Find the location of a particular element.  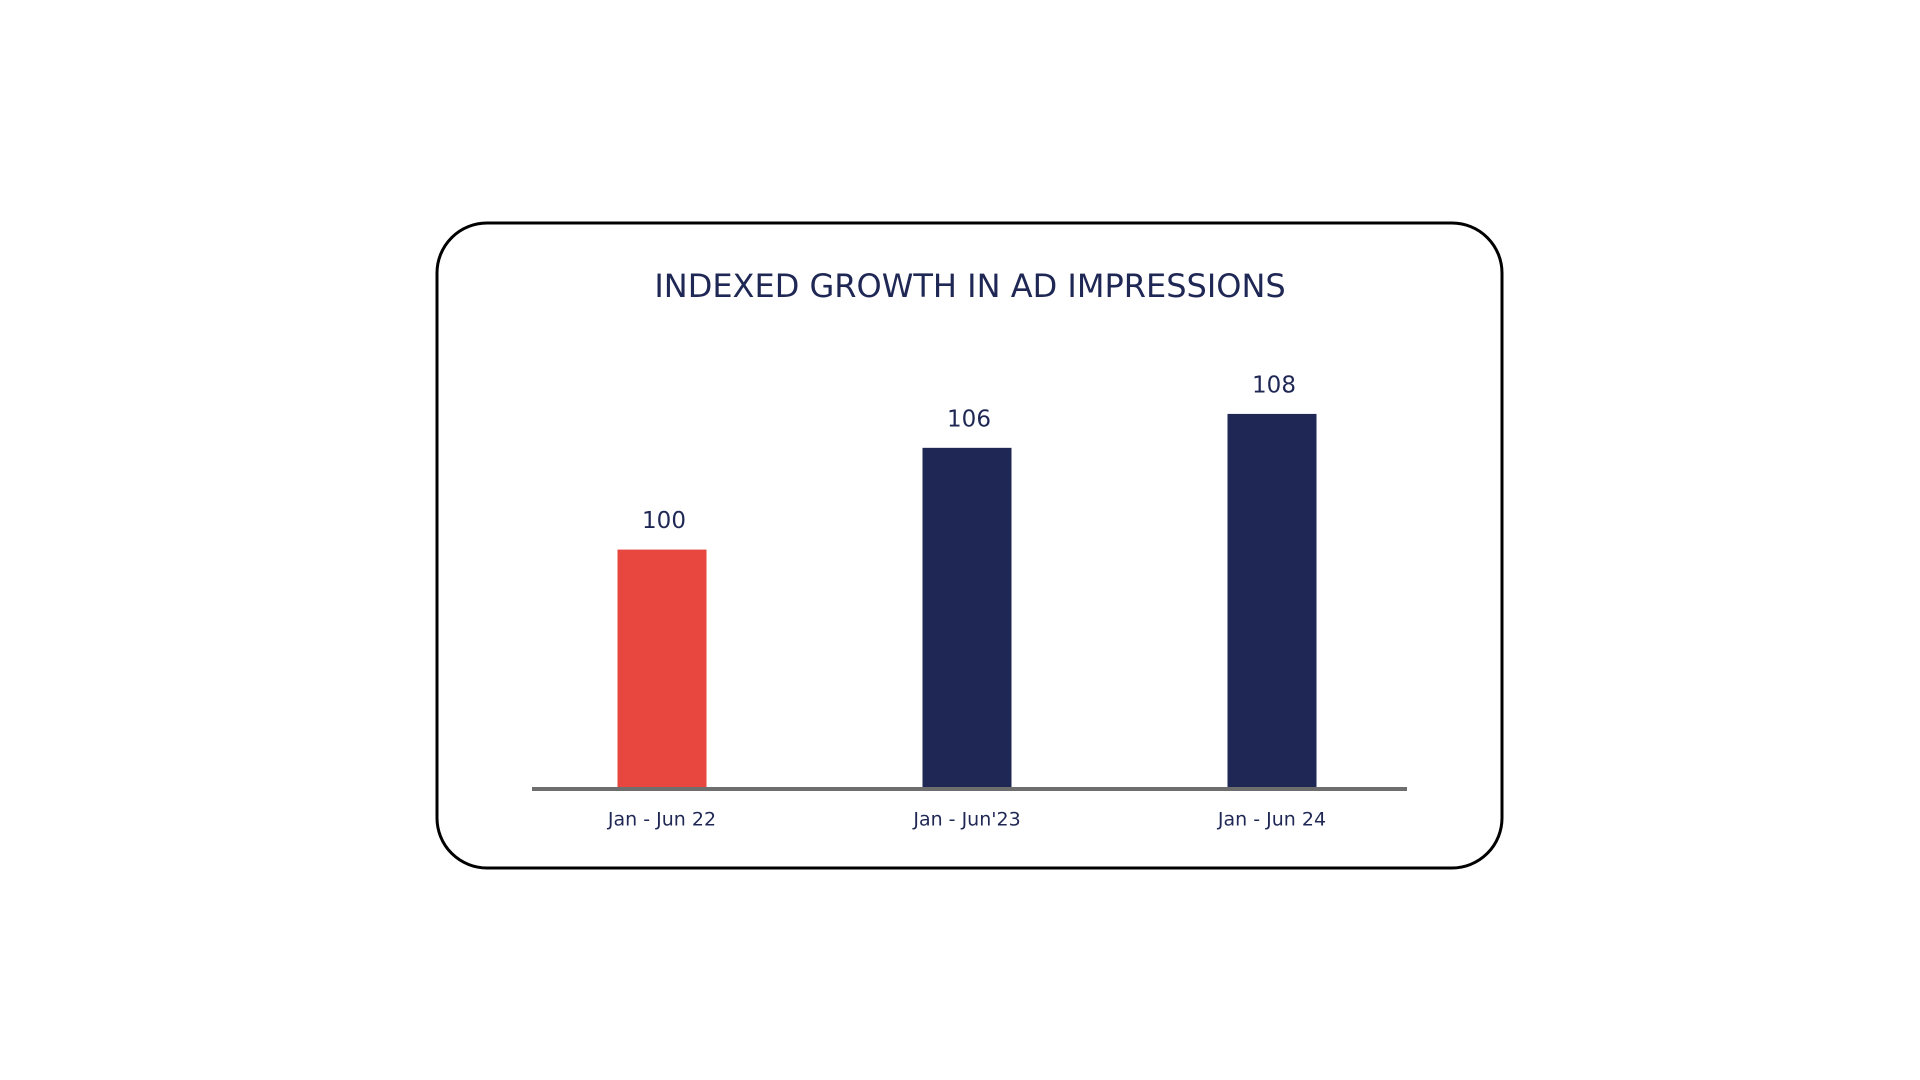

chart-title: INDEXED GROWTH IN AD IMPRESSIONS is located at coordinates (969, 286).